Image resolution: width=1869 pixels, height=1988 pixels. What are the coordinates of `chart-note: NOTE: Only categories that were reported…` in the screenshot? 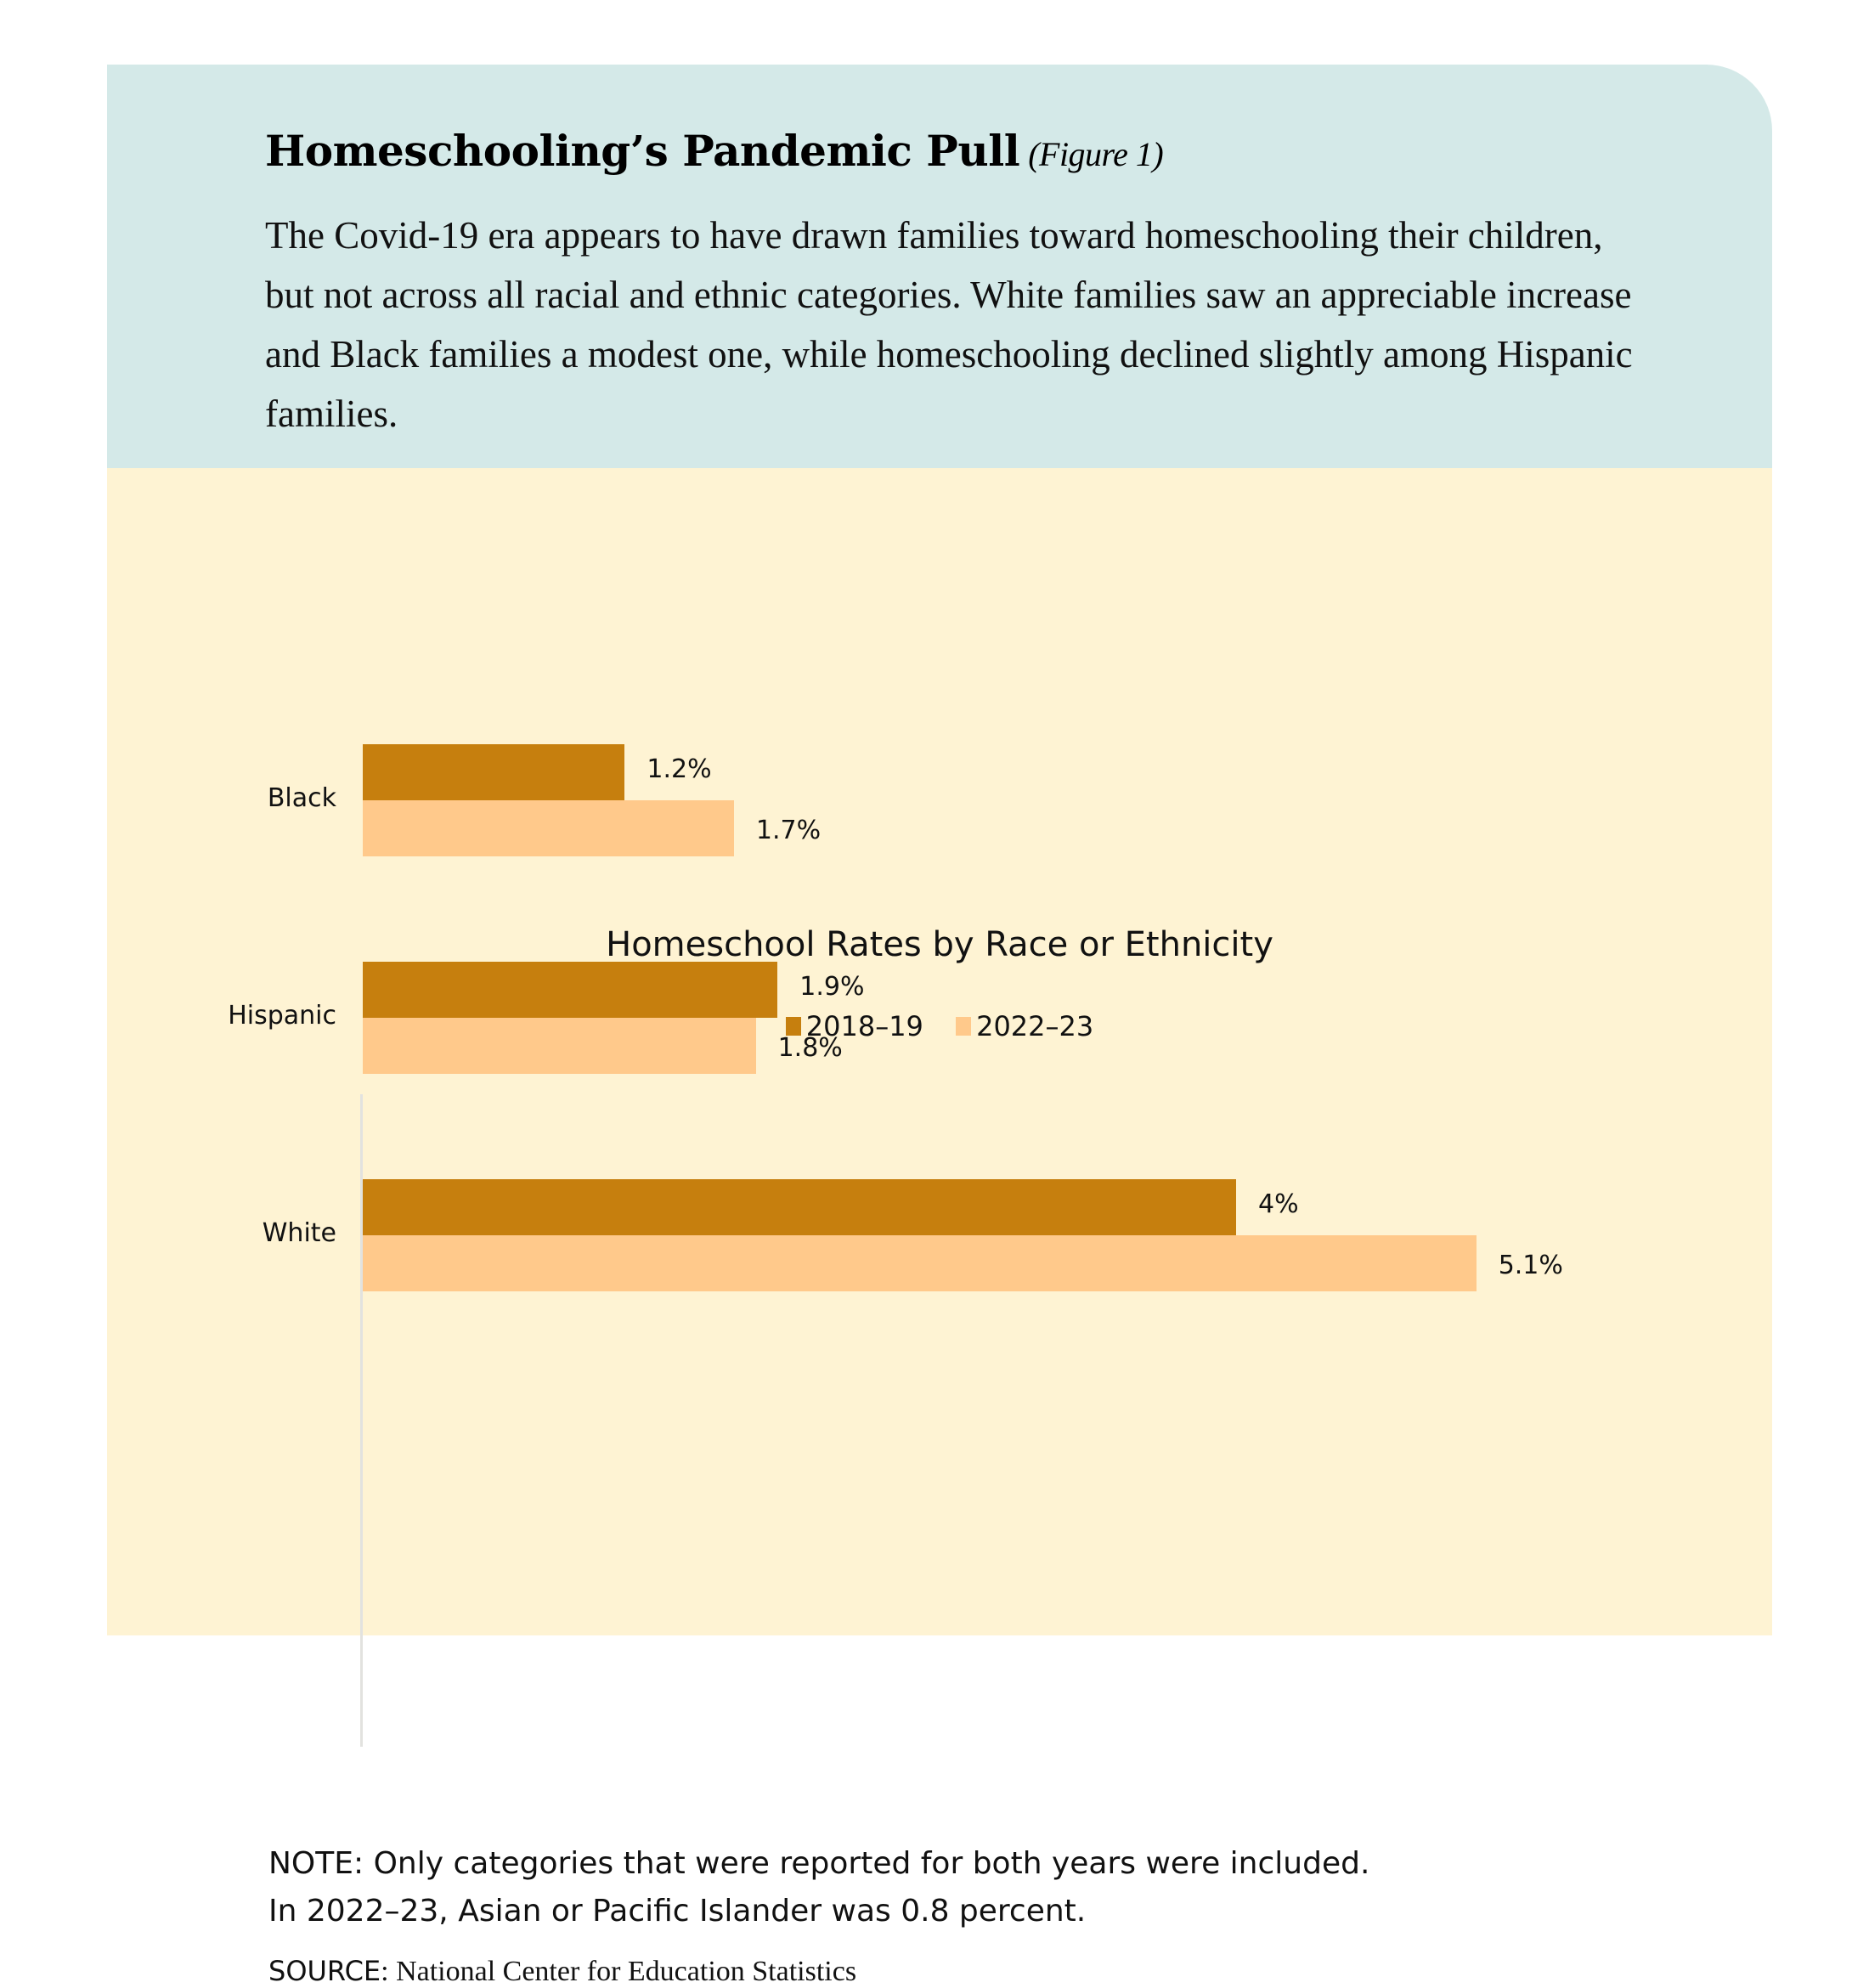 It's located at (990, 1887).